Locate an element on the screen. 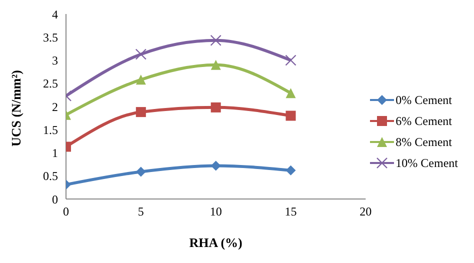 This screenshot has width=474, height=263. y-tick-label: 2.5 is located at coordinates (50, 83).